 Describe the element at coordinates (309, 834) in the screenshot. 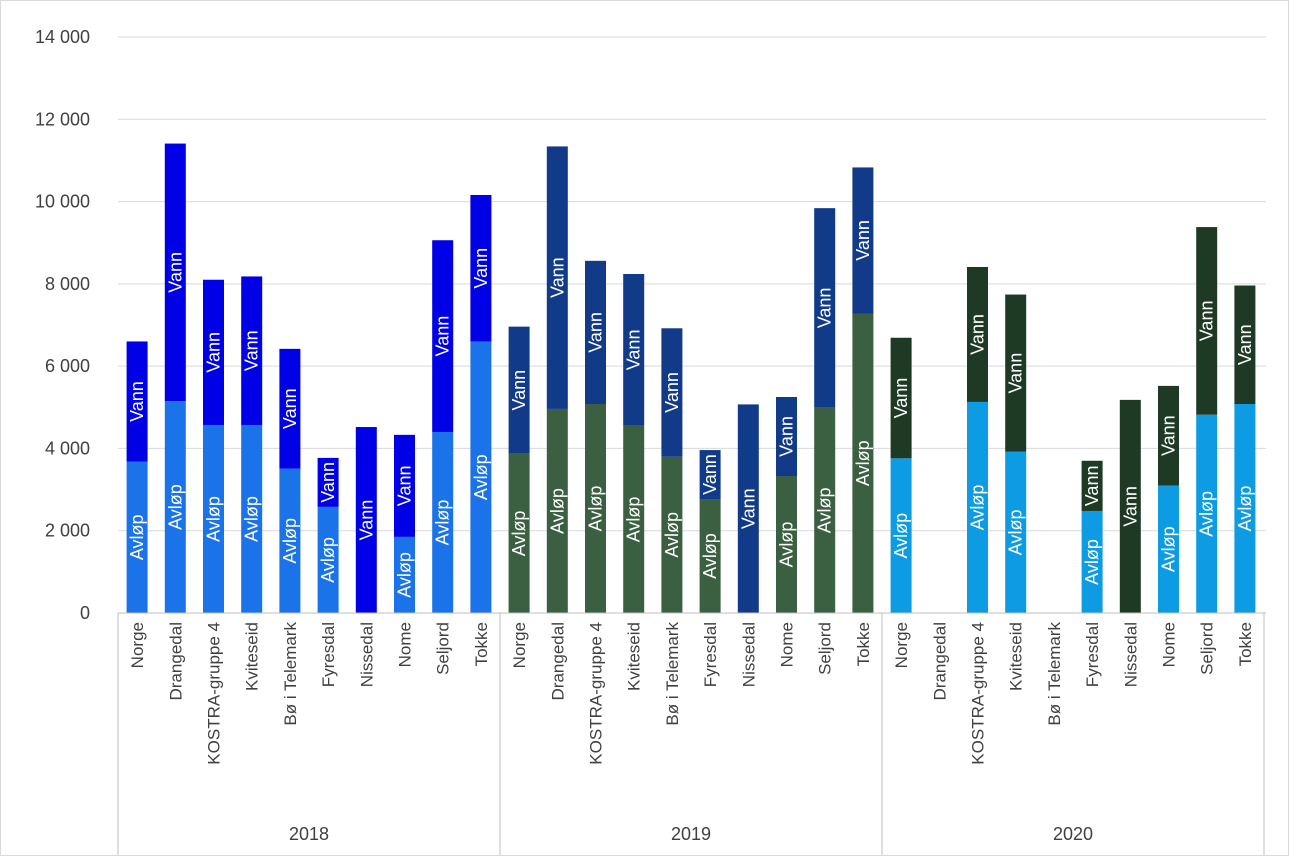

I see `x-group-label: 2018` at that location.